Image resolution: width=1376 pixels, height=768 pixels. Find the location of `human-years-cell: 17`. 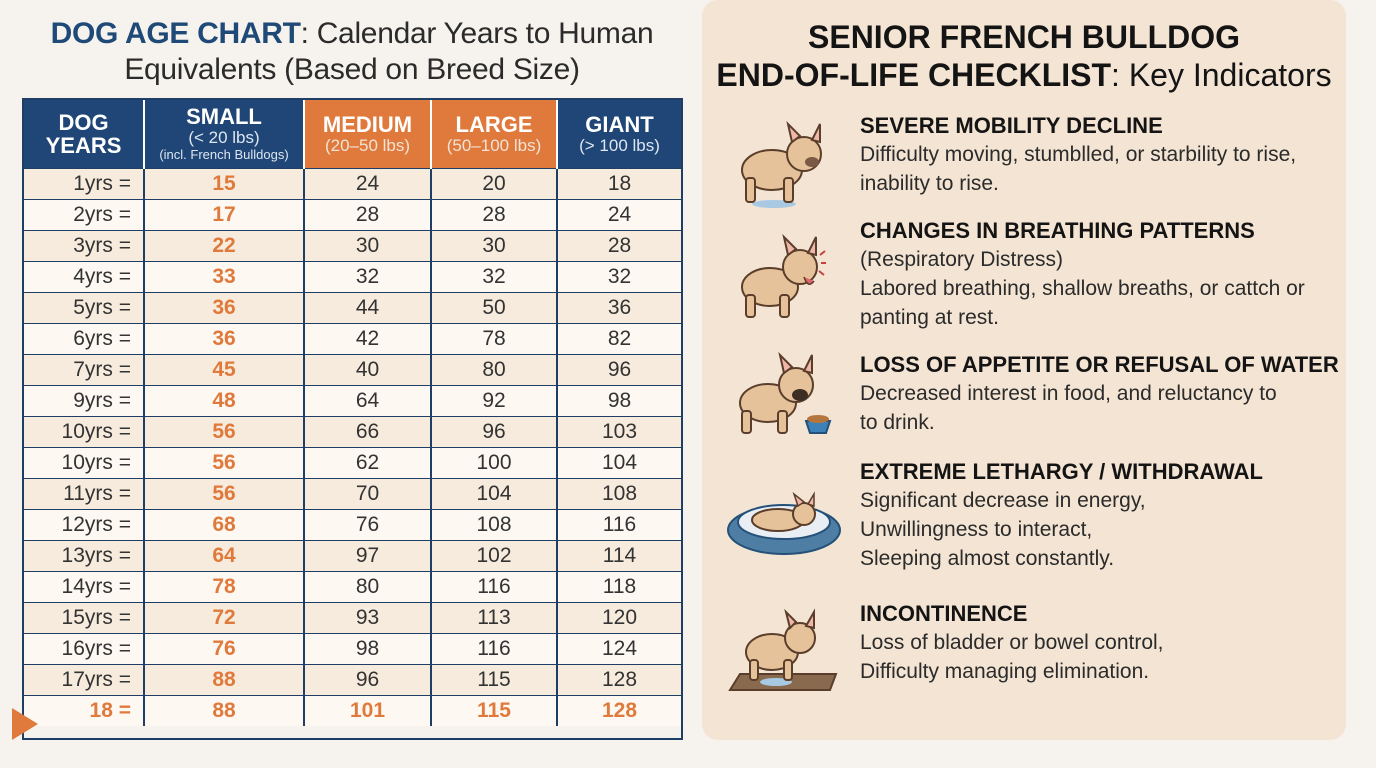

human-years-cell: 17 is located at coordinates (224, 214).